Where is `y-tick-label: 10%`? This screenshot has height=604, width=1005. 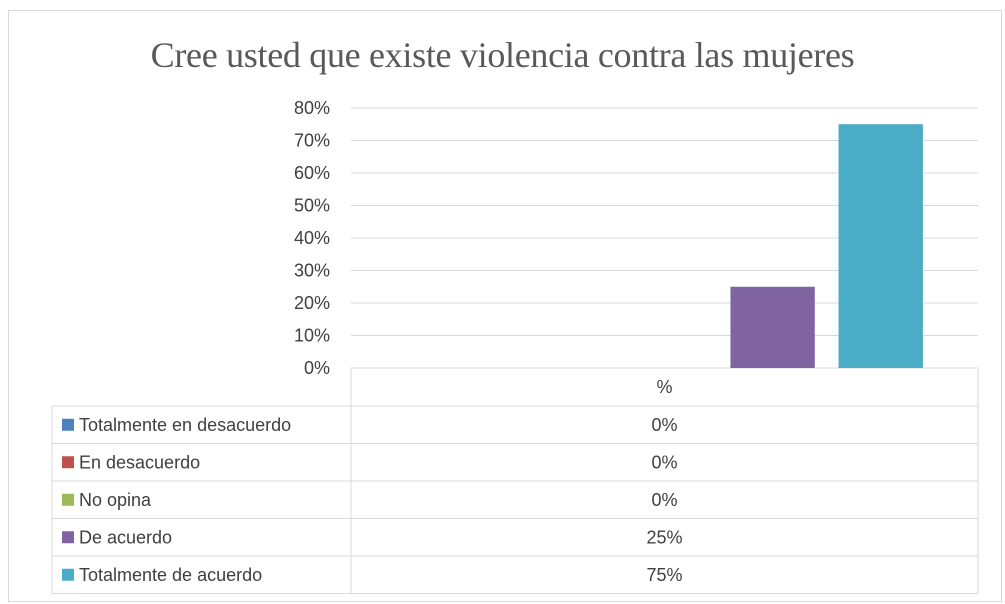
y-tick-label: 10% is located at coordinates (312, 336).